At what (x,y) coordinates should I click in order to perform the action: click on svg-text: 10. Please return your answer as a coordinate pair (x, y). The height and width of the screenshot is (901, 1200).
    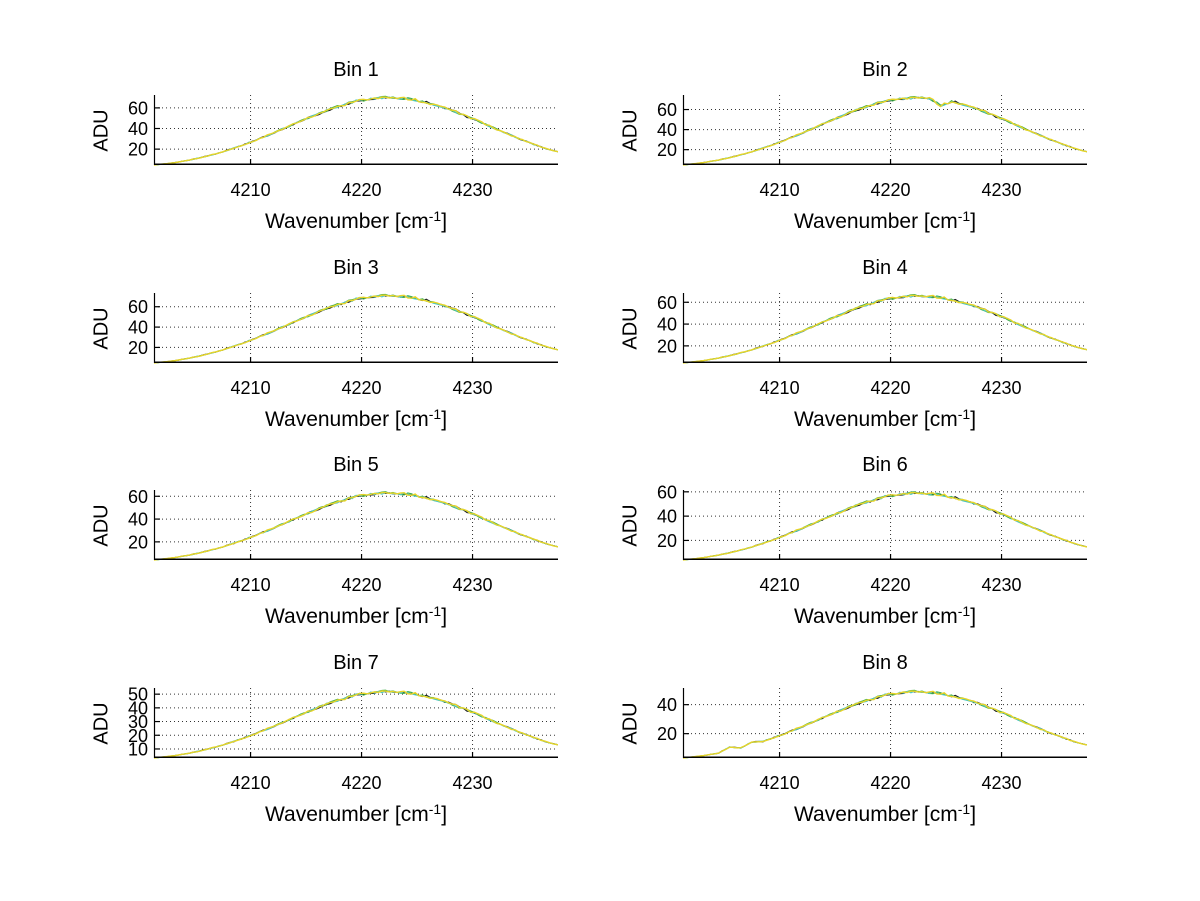
    Looking at the image, I should click on (138, 749).